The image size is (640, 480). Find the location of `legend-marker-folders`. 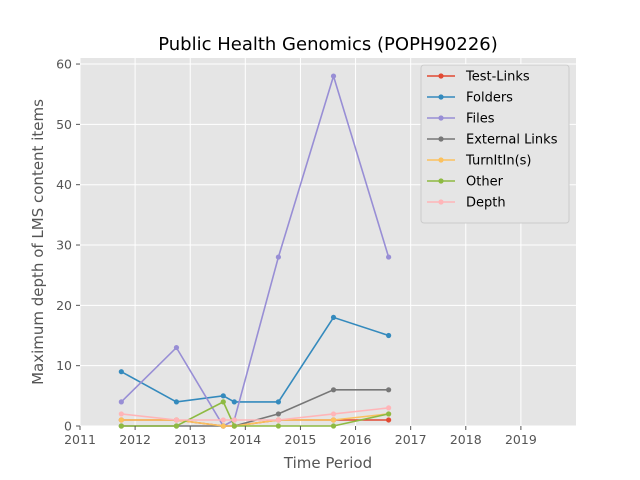

legend-marker-folders is located at coordinates (441, 97).